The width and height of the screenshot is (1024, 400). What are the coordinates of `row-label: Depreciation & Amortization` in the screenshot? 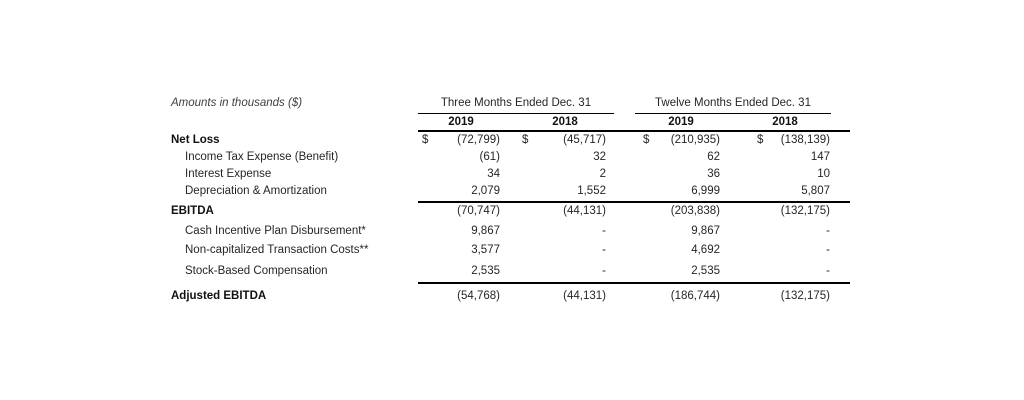 It's located at (256, 191).